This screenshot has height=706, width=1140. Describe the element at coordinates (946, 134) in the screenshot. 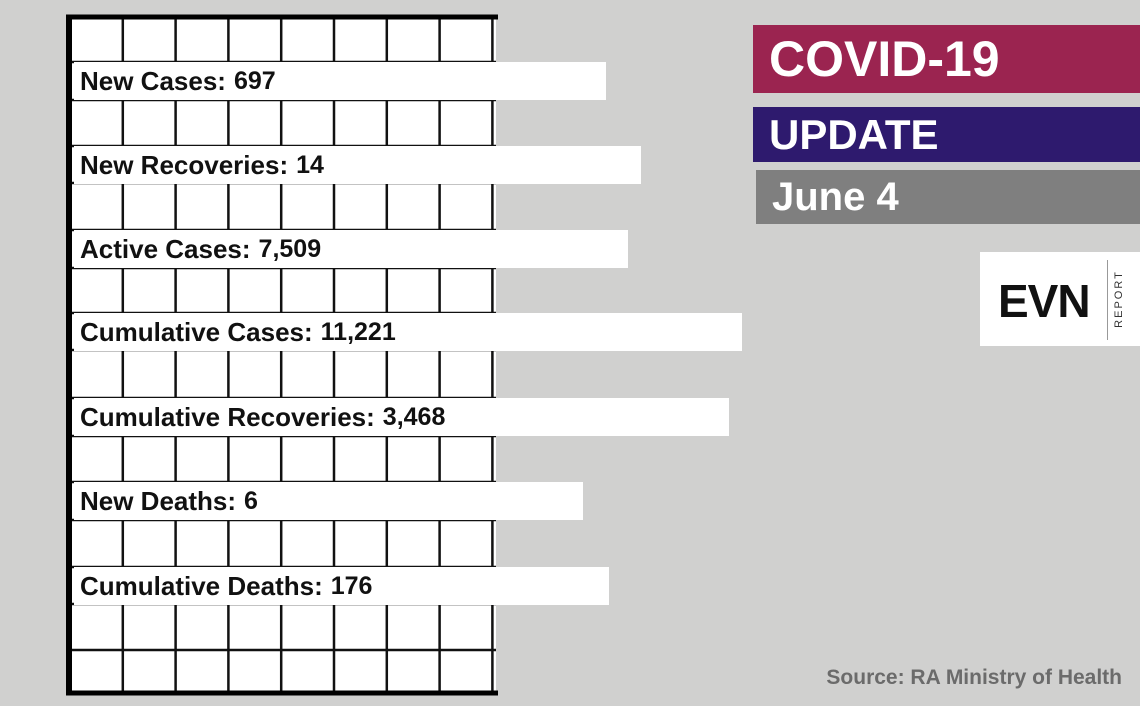

I see `subtitle: UPDATE` at that location.